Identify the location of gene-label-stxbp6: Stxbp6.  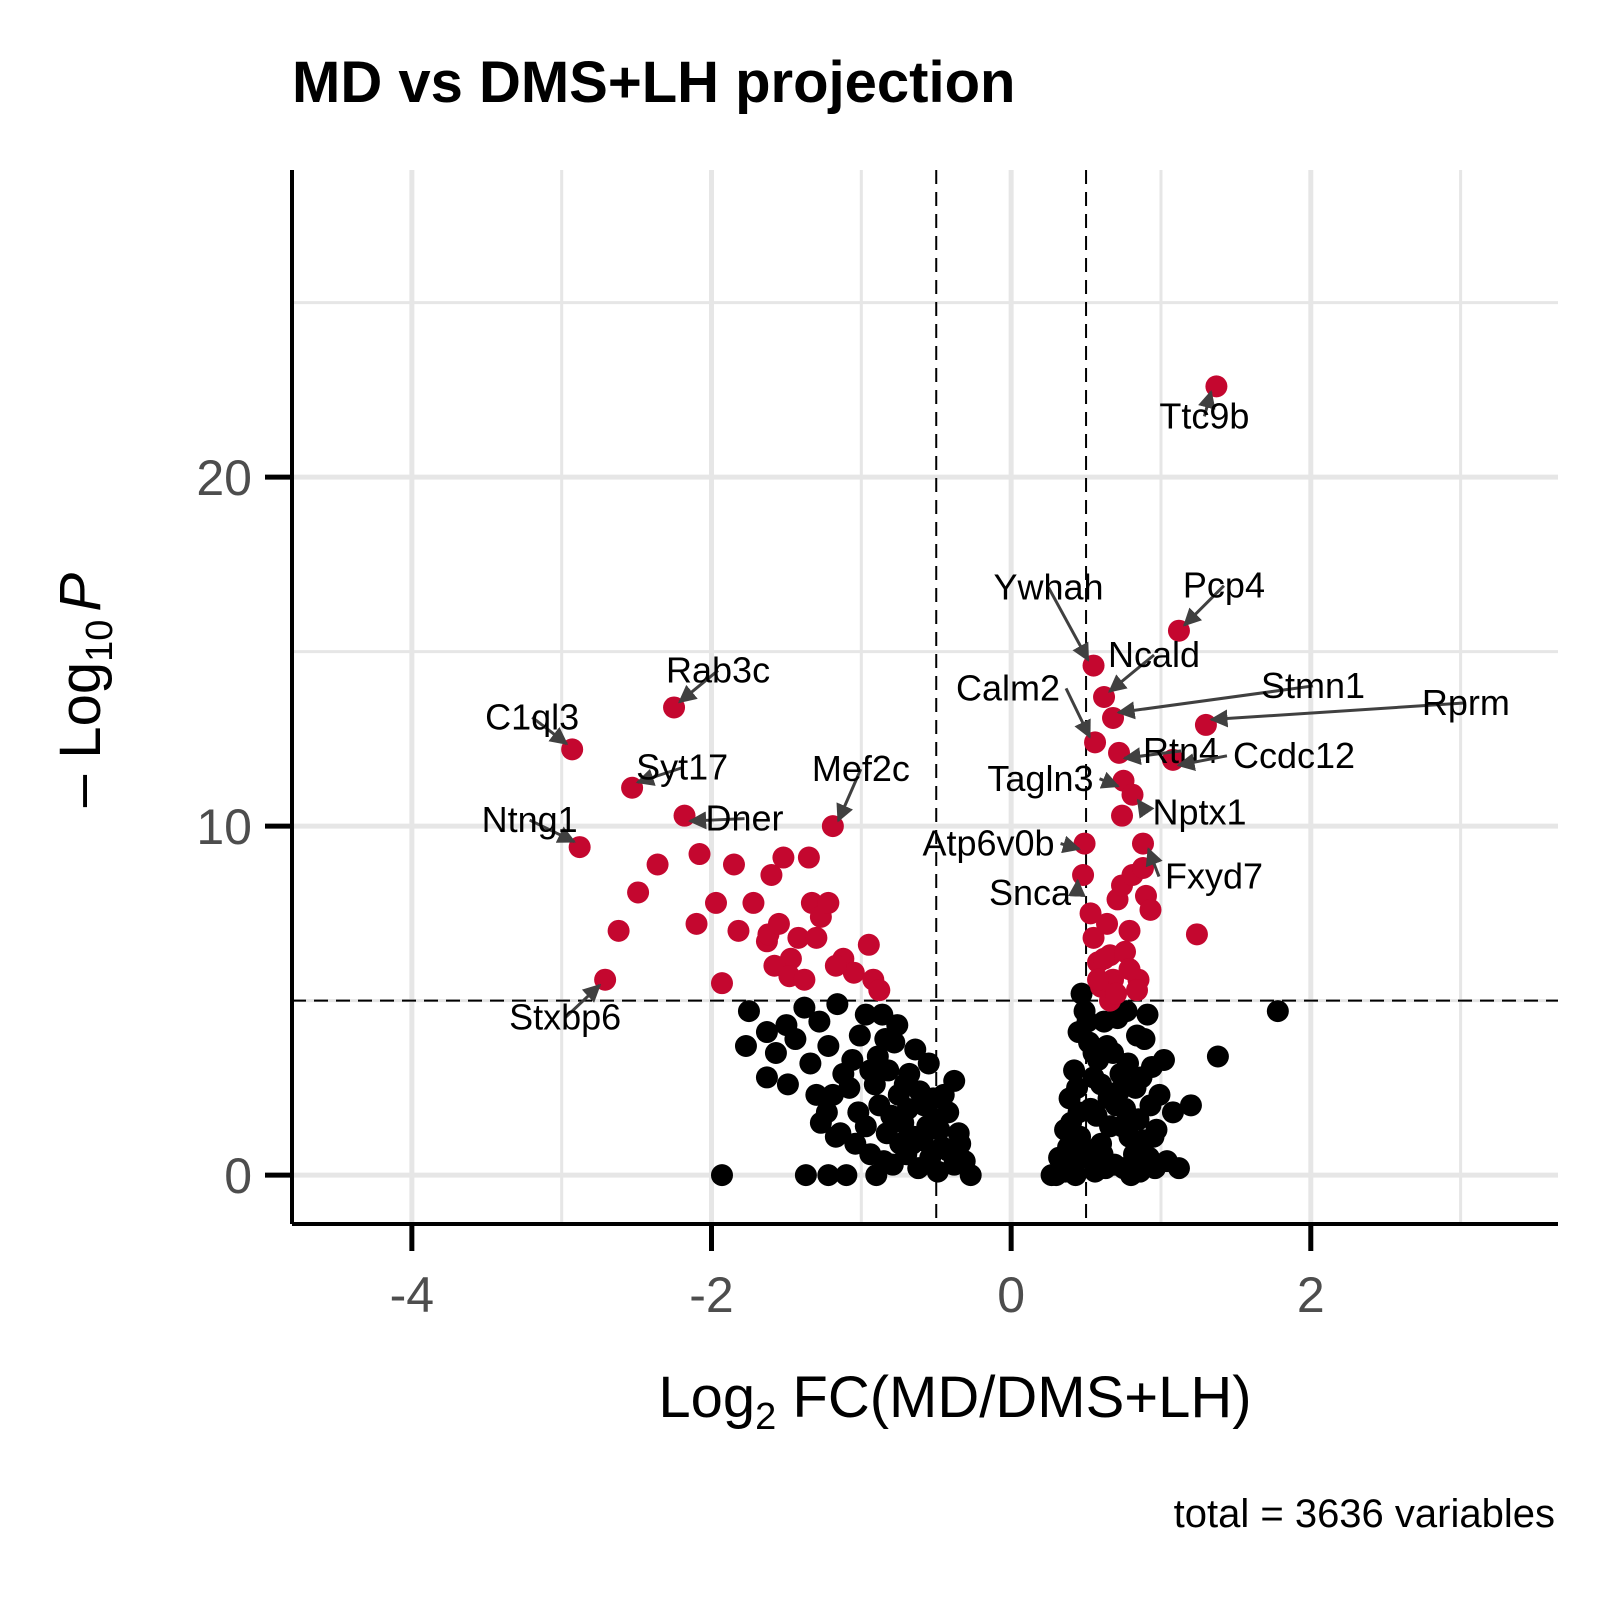
(565, 1017).